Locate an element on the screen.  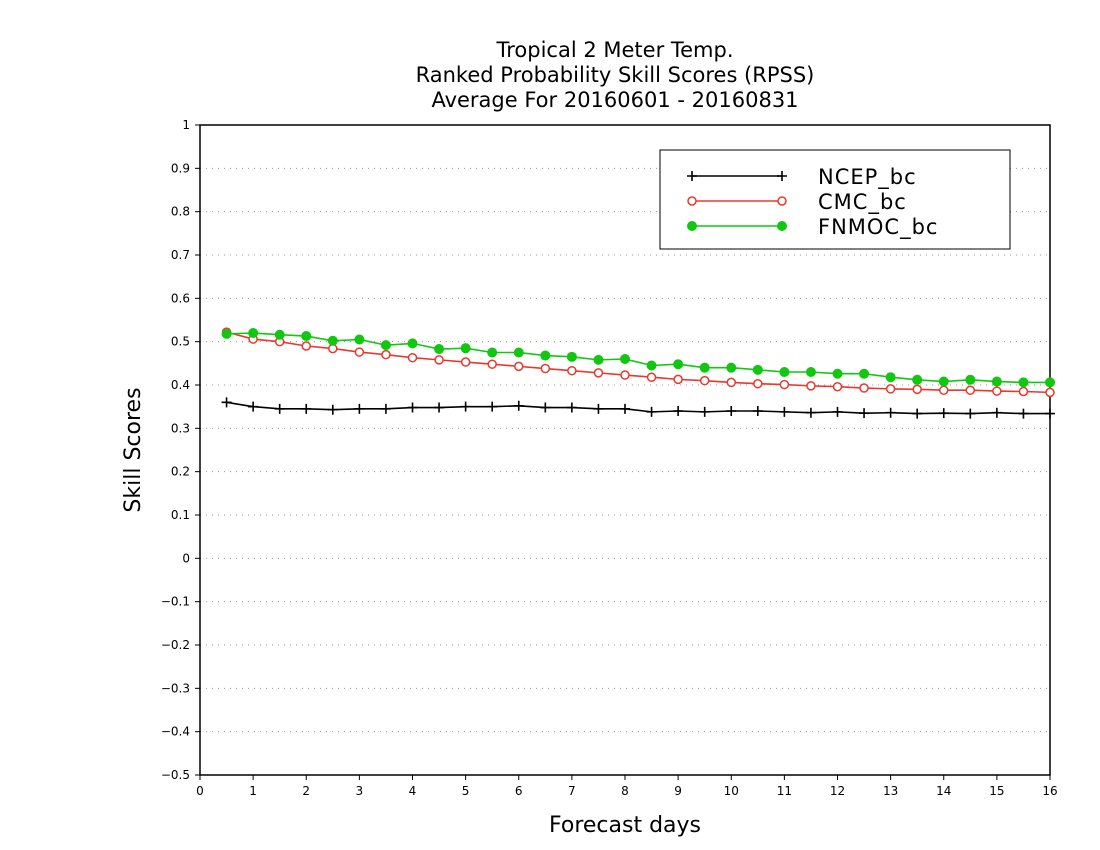
x-tick-label: 12 is located at coordinates (837, 791).